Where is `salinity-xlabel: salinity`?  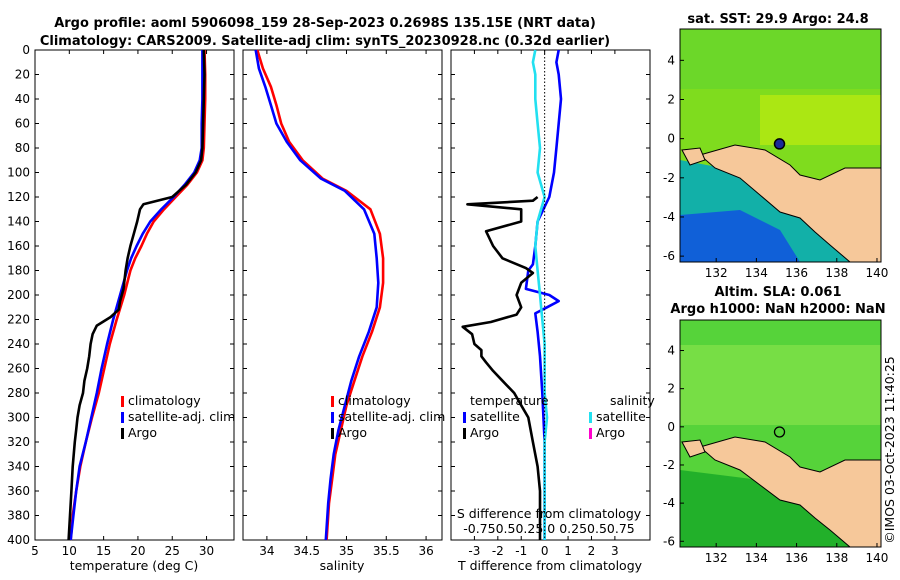 salinity-xlabel: salinity is located at coordinates (342, 565).